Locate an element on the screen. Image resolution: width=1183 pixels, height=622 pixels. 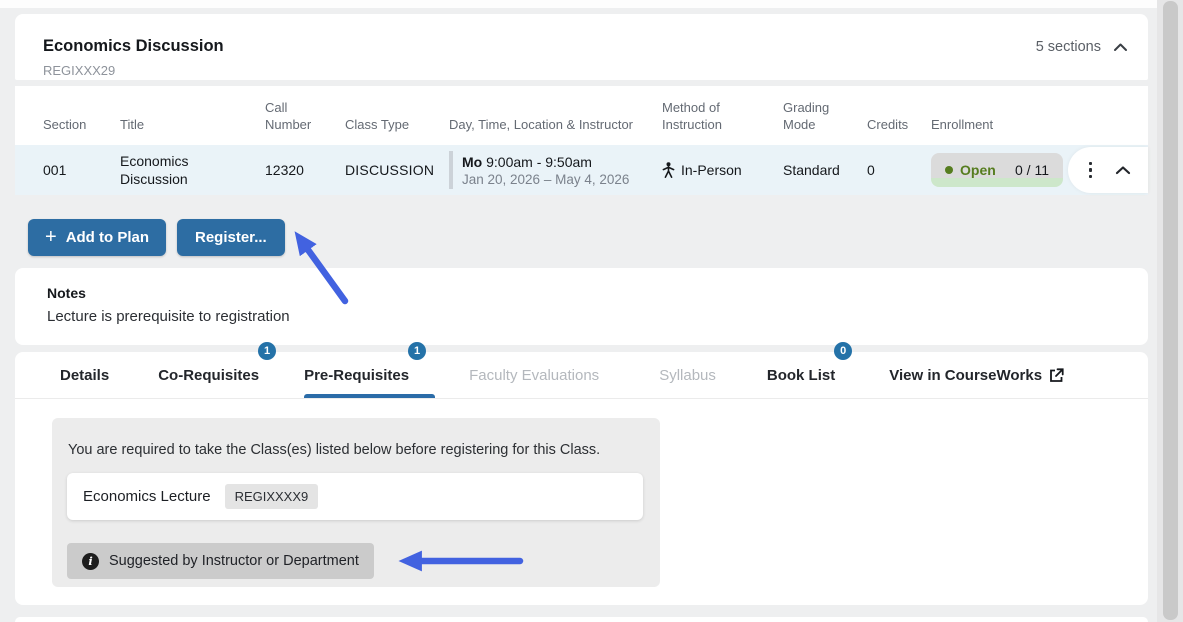
enrollment-status: Open is located at coordinates (978, 170).